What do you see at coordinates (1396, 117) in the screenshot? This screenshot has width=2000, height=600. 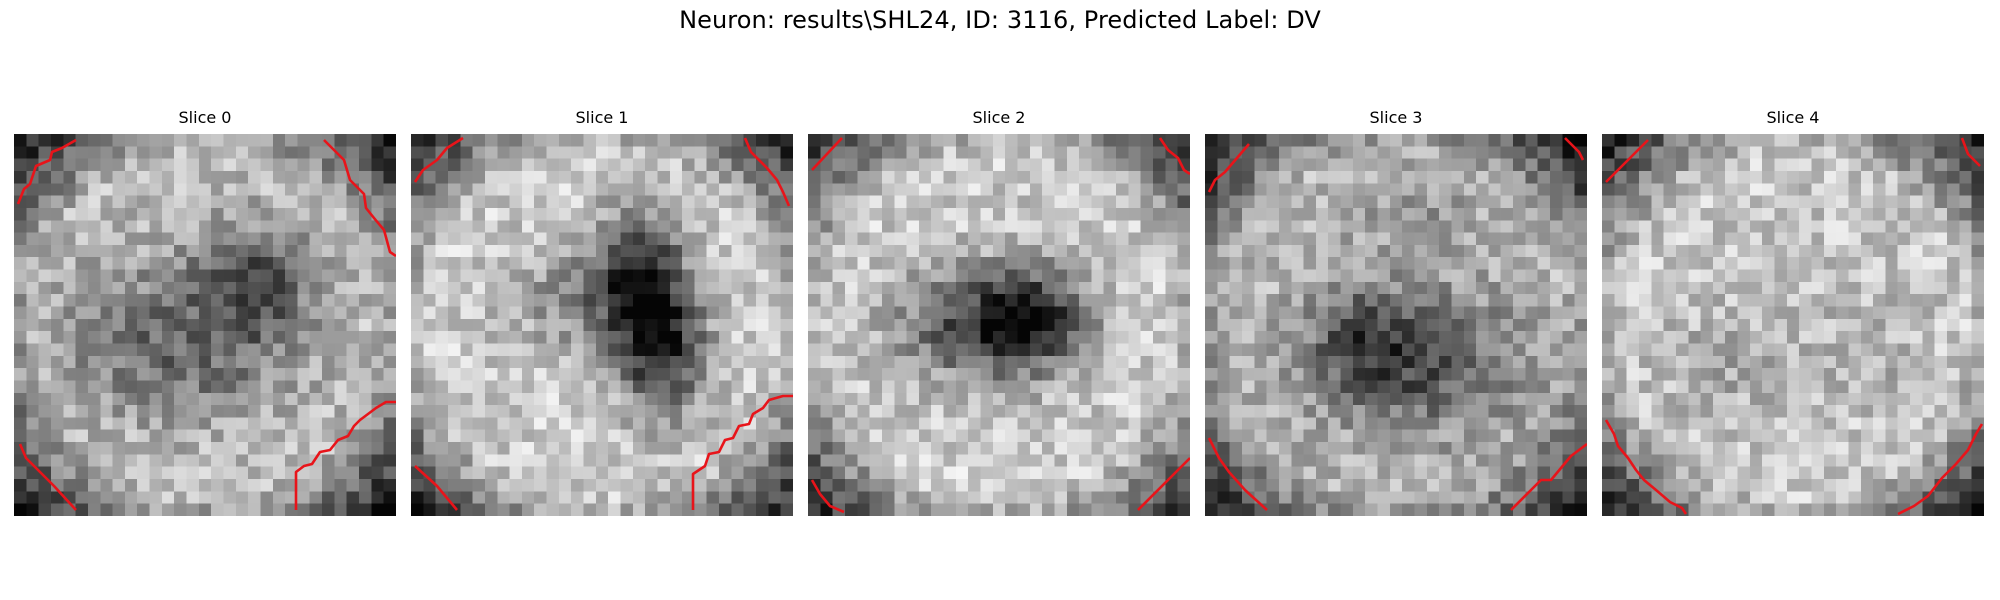 I see `slice-title-3: Slice 3` at bounding box center [1396, 117].